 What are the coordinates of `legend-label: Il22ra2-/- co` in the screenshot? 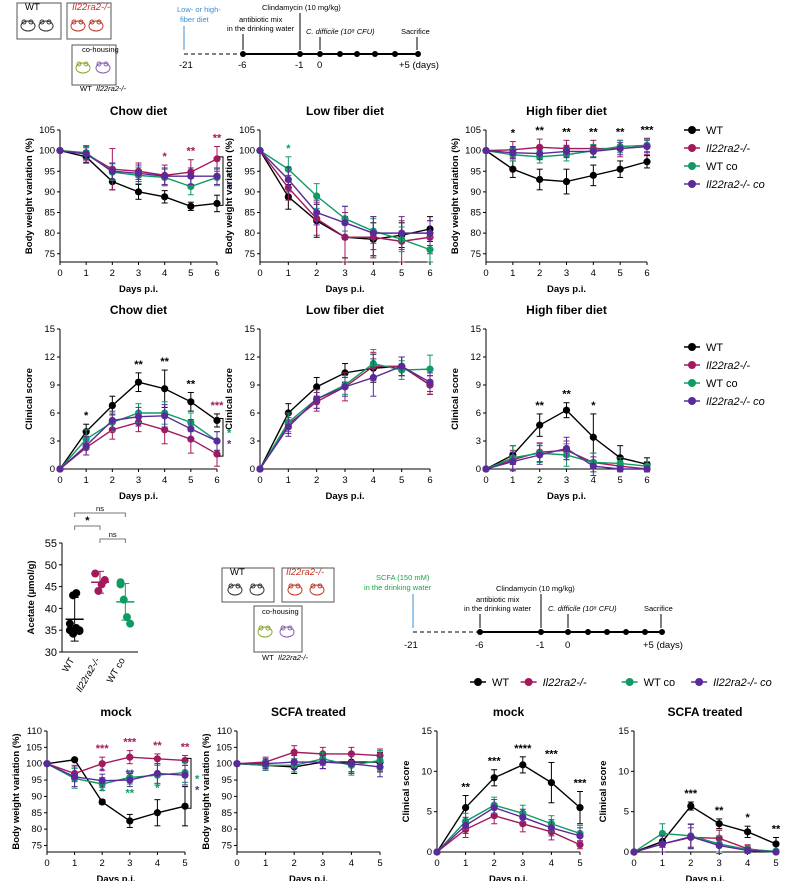 It's located at (735, 402).